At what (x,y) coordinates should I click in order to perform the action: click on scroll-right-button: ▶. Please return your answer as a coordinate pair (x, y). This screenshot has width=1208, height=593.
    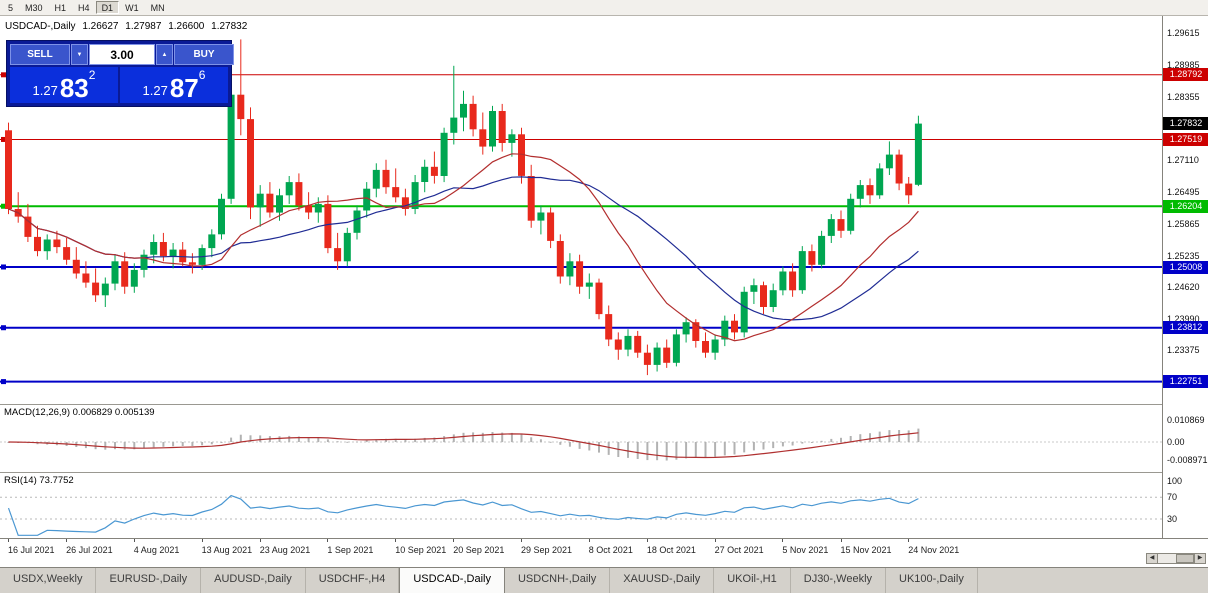
    Looking at the image, I should click on (1200, 558).